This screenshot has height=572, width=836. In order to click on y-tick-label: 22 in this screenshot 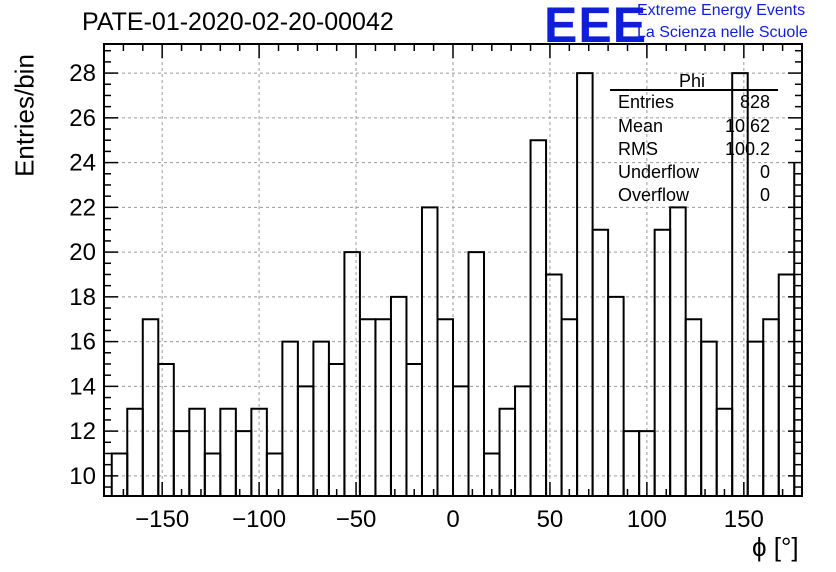, I will do `click(82, 207)`.